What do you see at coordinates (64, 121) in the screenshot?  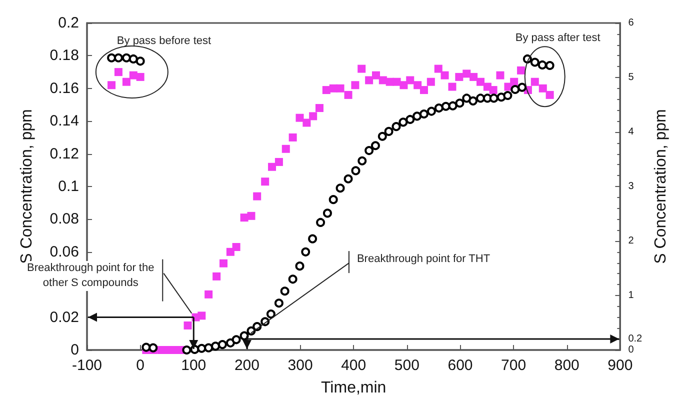 I see `y-tick-label: 0.14` at bounding box center [64, 121].